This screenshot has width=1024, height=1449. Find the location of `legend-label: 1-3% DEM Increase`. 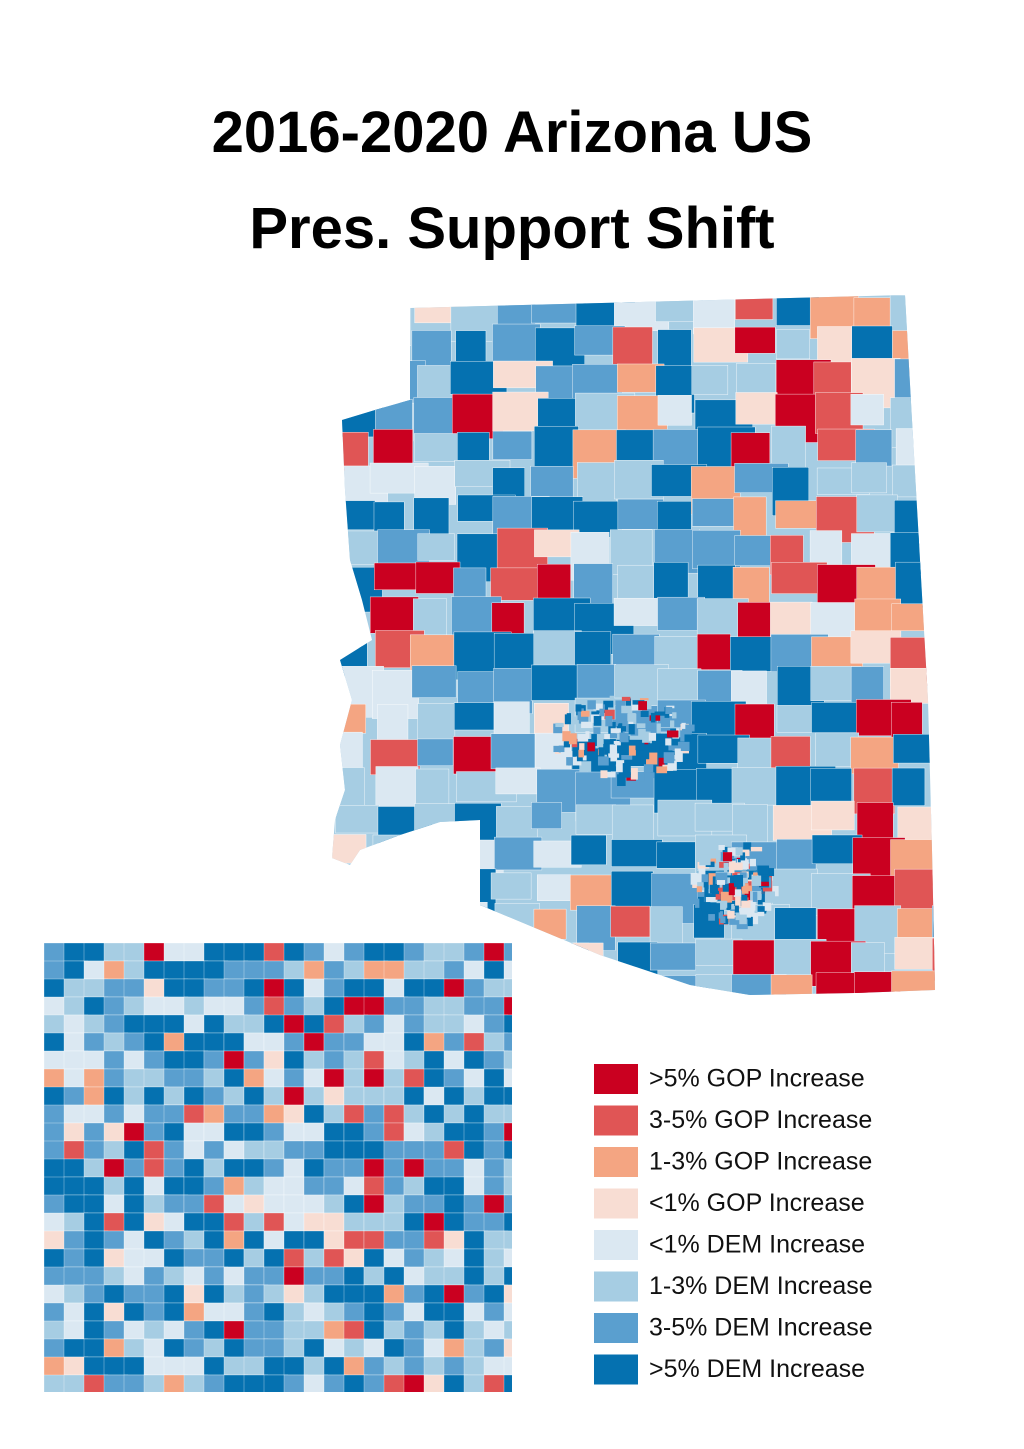

legend-label: 1-3% DEM Increase is located at coordinates (761, 1286).